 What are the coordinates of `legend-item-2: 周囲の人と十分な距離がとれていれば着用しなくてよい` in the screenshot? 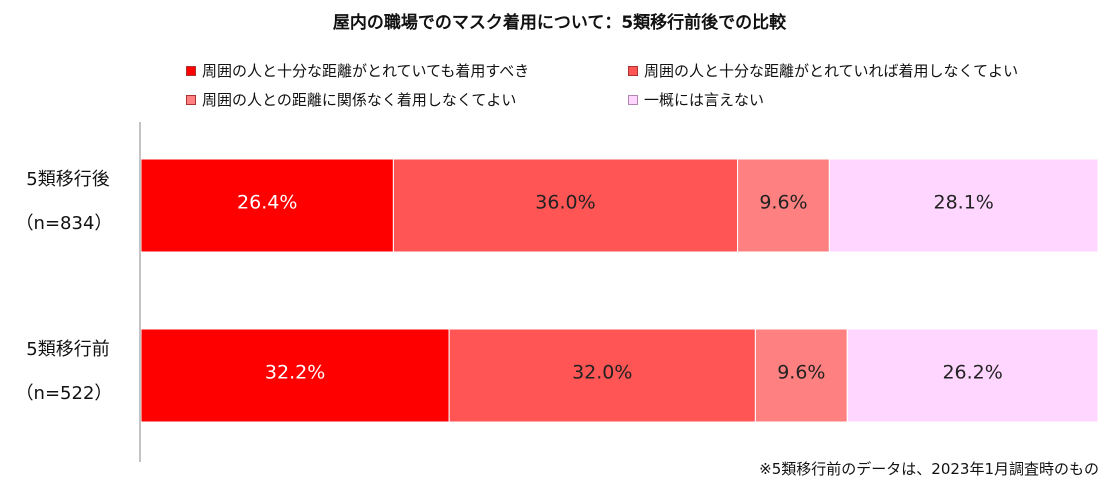 It's located at (823, 70).